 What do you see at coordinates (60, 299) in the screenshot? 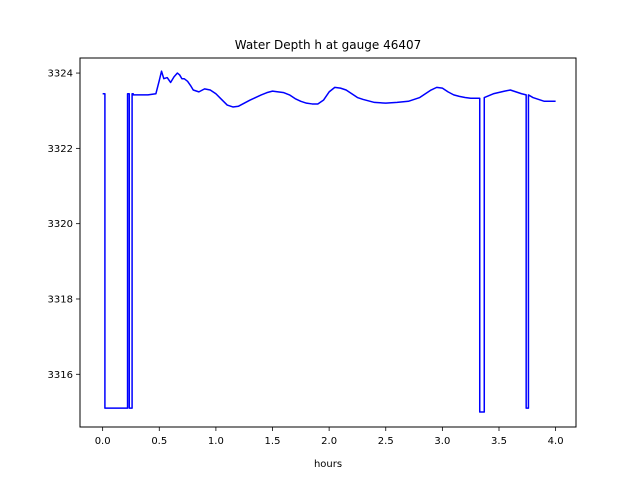
I see `y-tick-label: 3318` at bounding box center [60, 299].